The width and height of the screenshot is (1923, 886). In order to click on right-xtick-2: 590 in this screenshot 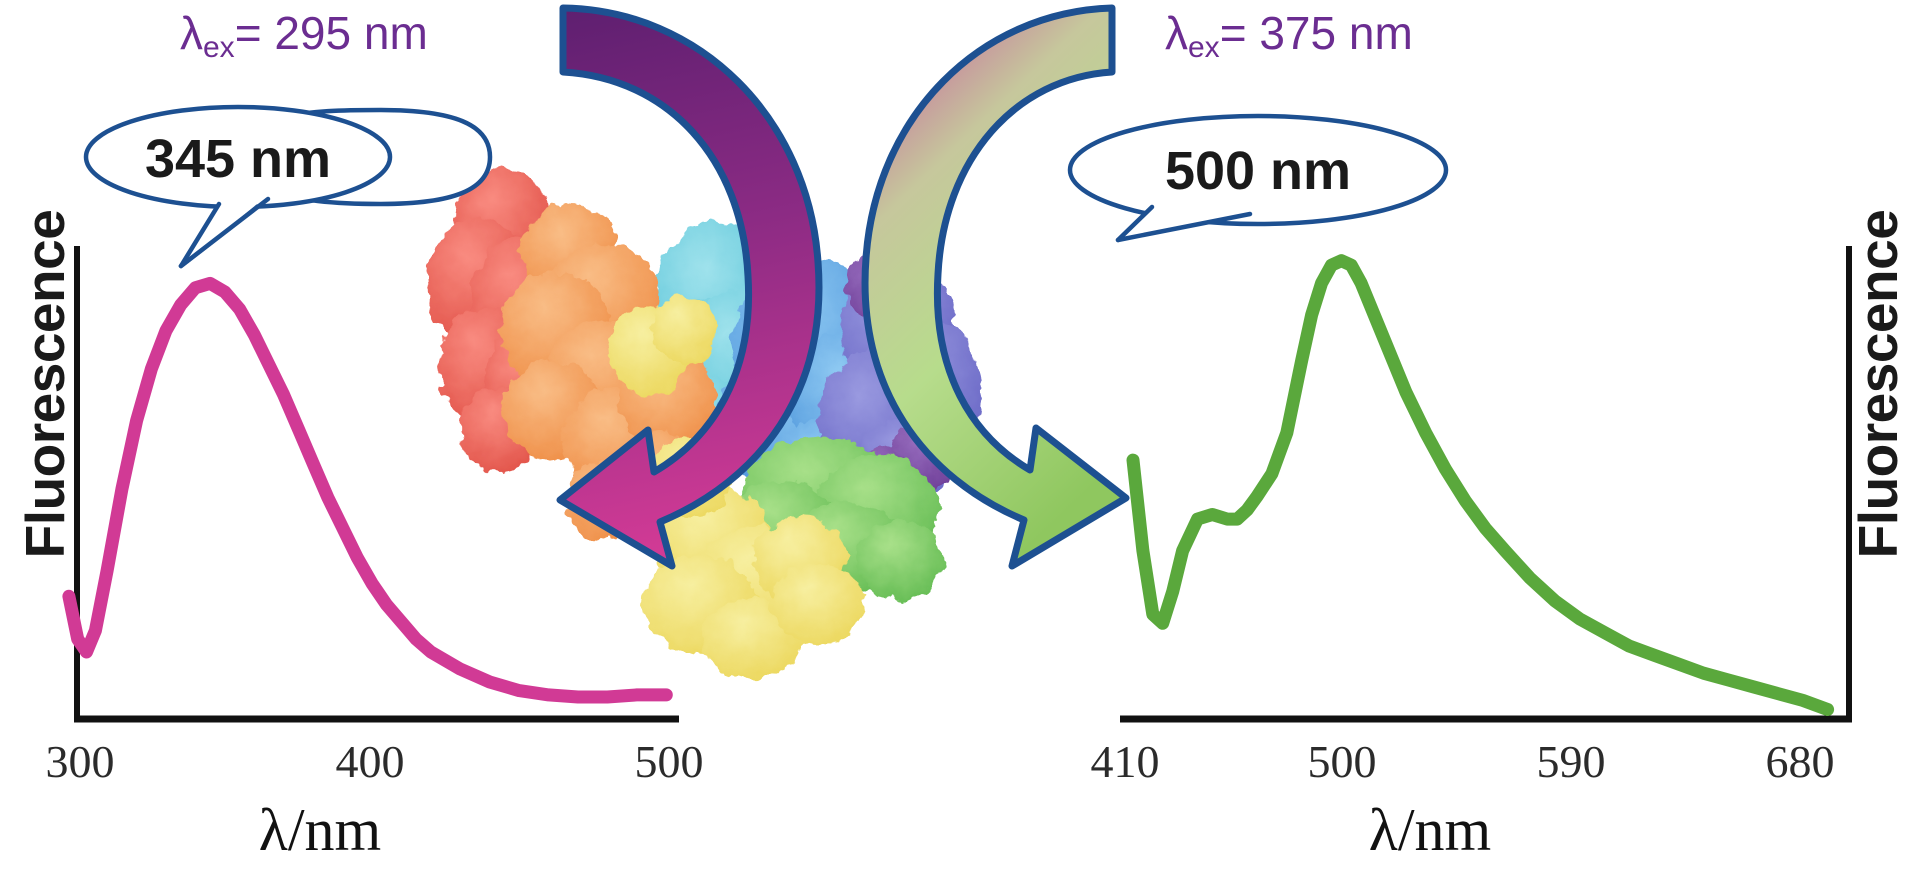, I will do `click(1571, 761)`.